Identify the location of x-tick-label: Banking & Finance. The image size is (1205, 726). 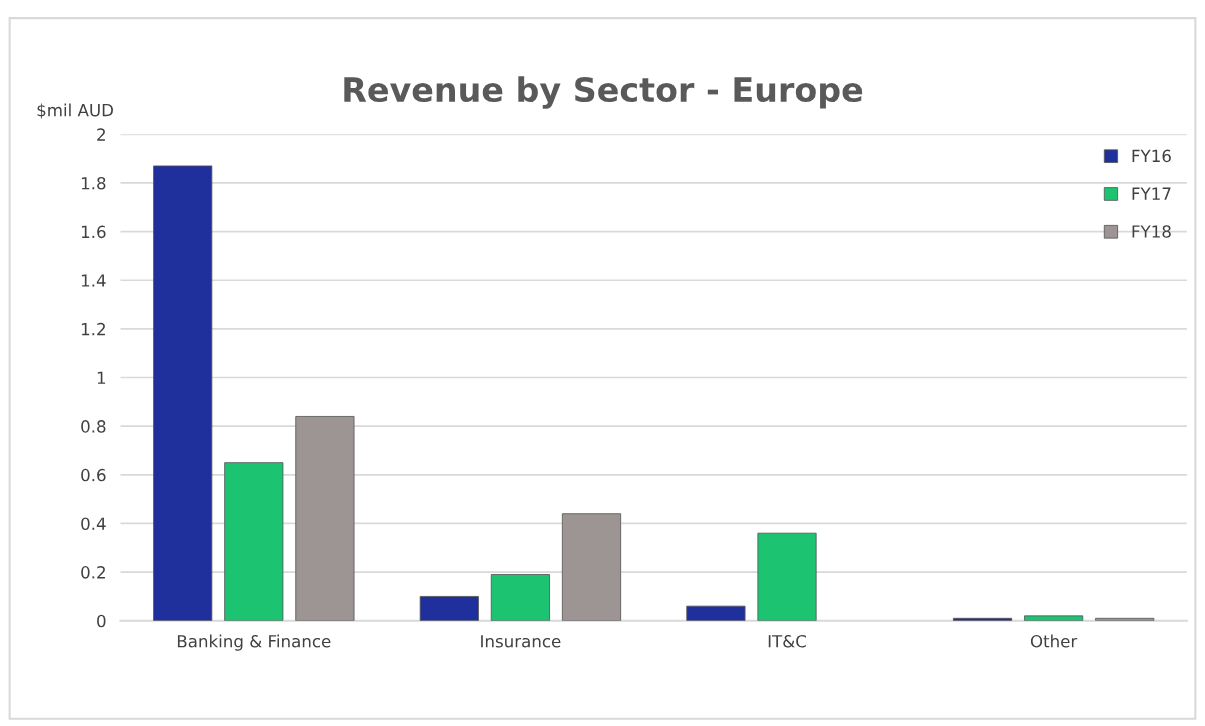
(254, 642).